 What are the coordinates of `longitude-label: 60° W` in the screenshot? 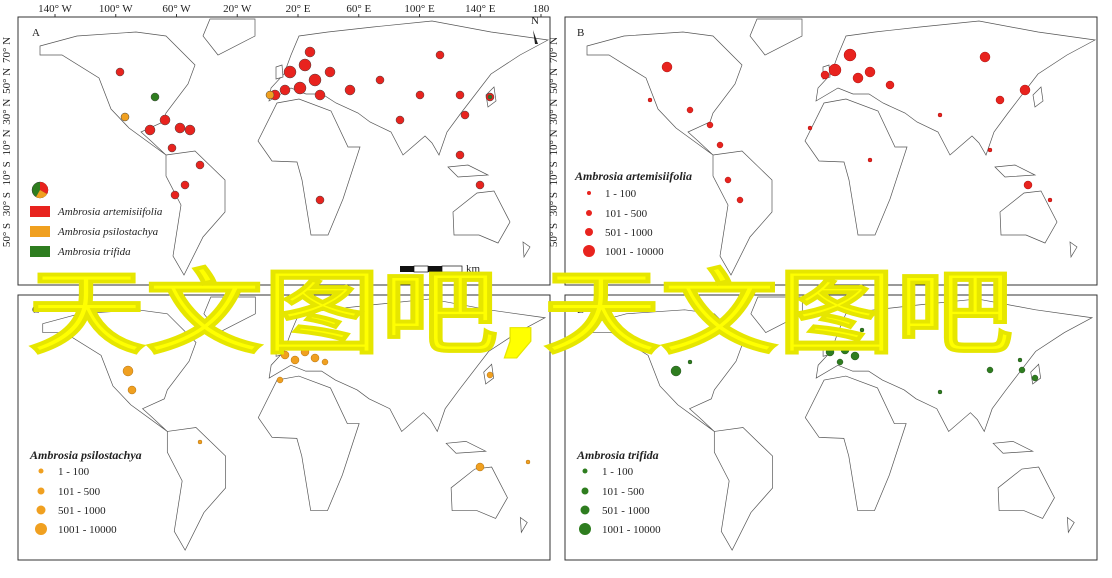 It's located at (176, 9).